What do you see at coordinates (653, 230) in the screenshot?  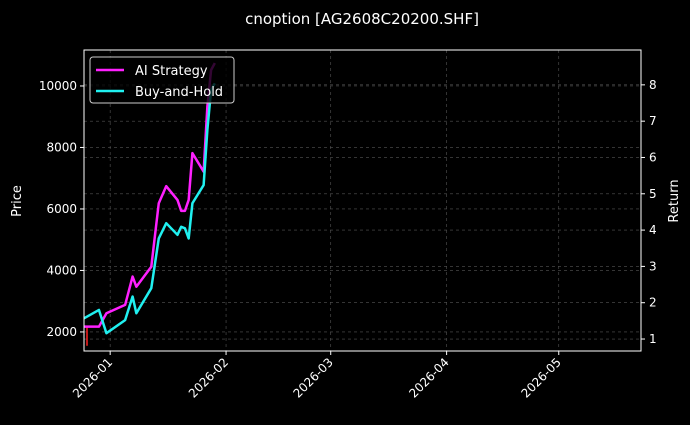 I see `y2-tick-label: 4` at bounding box center [653, 230].